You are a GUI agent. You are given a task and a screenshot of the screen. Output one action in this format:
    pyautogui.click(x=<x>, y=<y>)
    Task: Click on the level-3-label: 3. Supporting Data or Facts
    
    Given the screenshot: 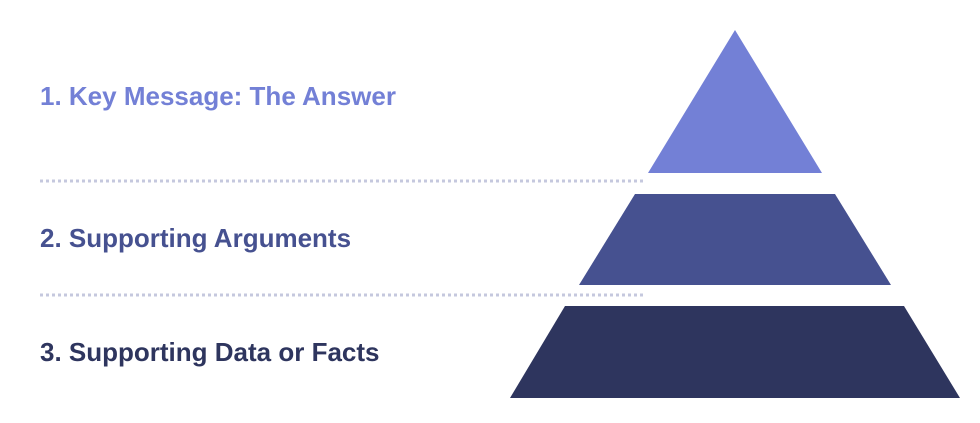 What is the action you would take?
    pyautogui.click(x=210, y=352)
    